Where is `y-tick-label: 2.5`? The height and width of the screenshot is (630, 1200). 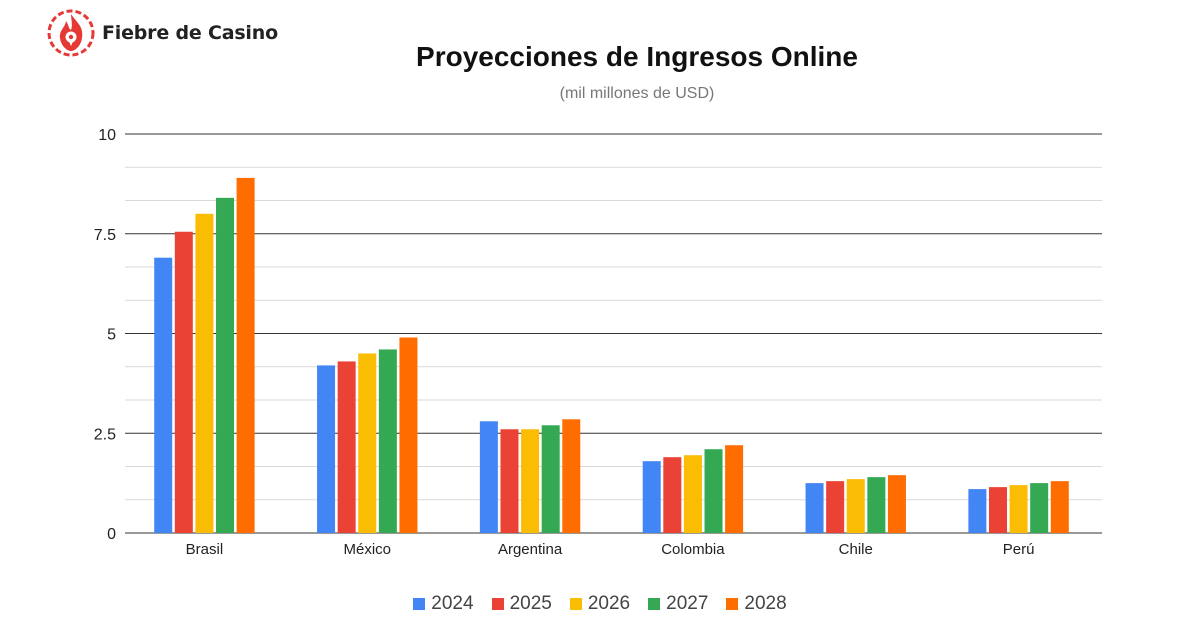
y-tick-label: 2.5 is located at coordinates (105, 434).